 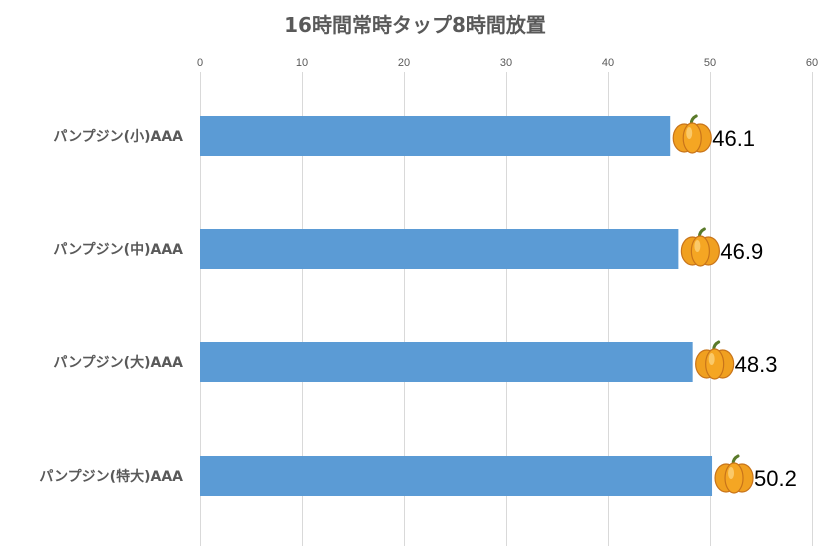 I want to click on data-label-1: 46.9, so click(x=741, y=251).